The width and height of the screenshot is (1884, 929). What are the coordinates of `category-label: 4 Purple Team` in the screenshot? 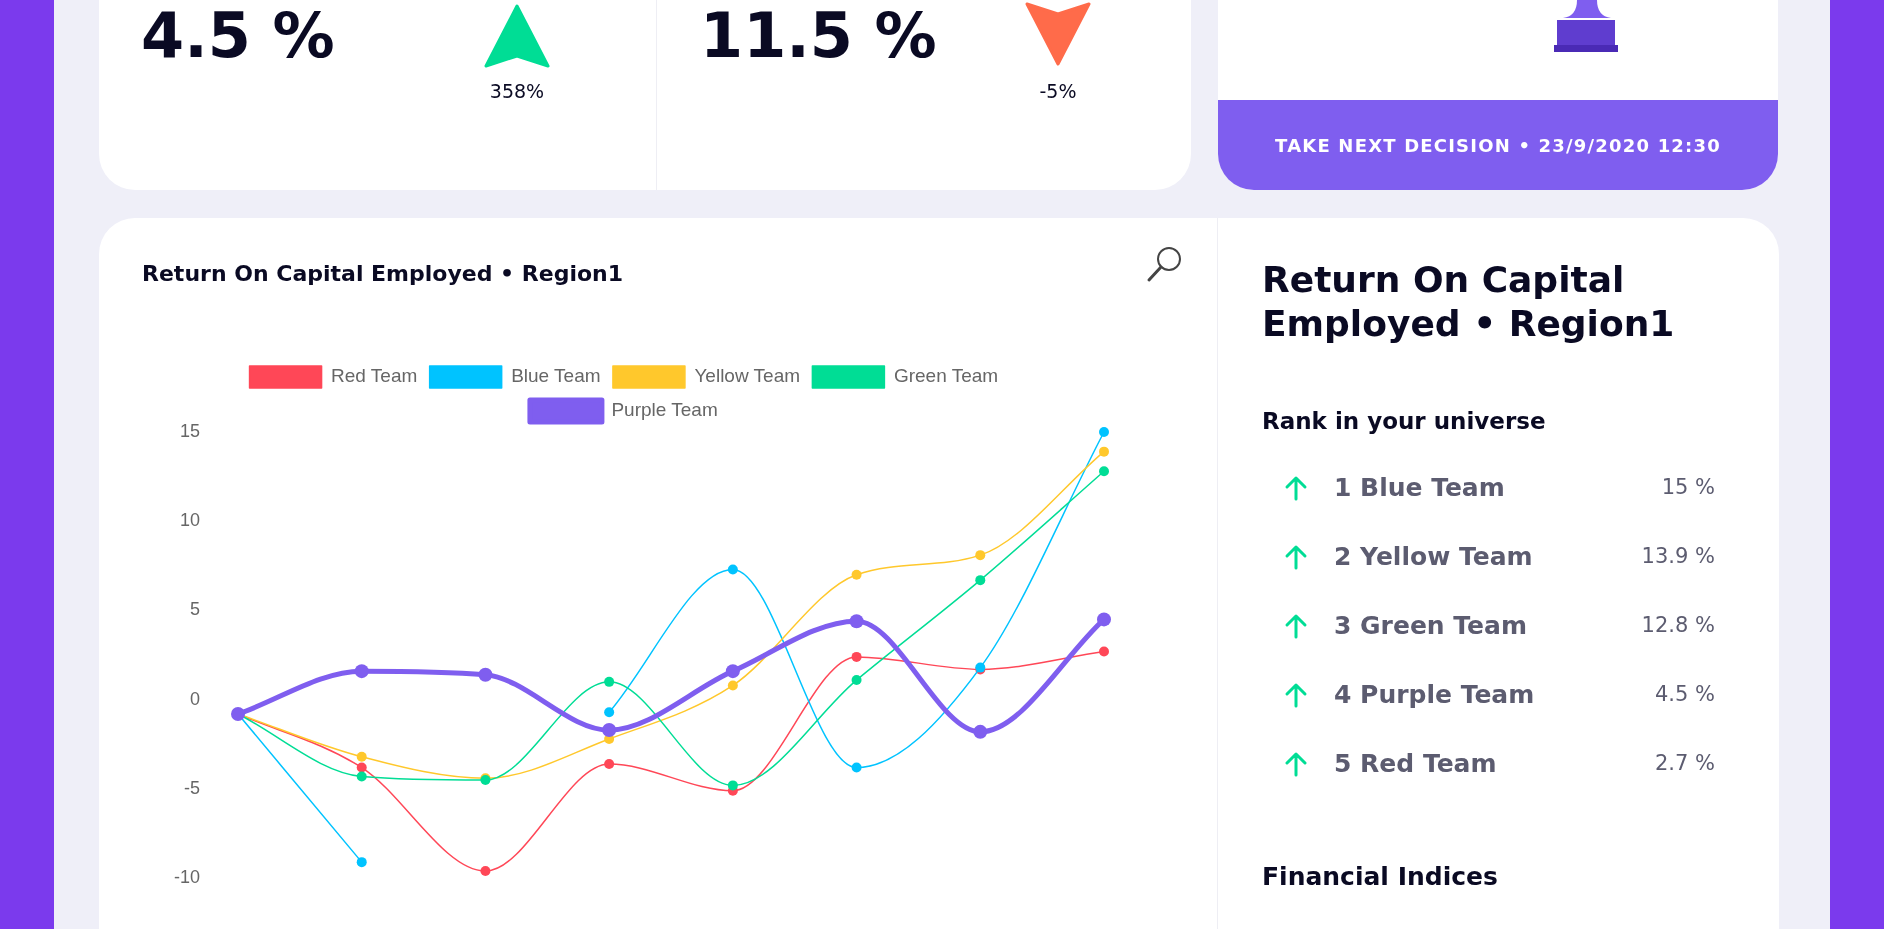 It's located at (1434, 694).